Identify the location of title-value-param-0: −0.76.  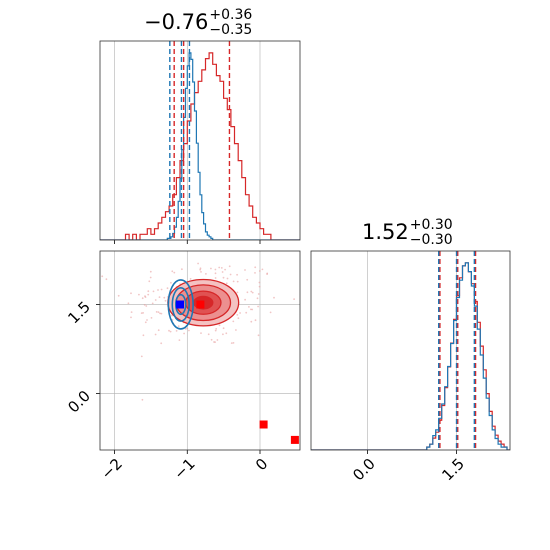
(176, 22).